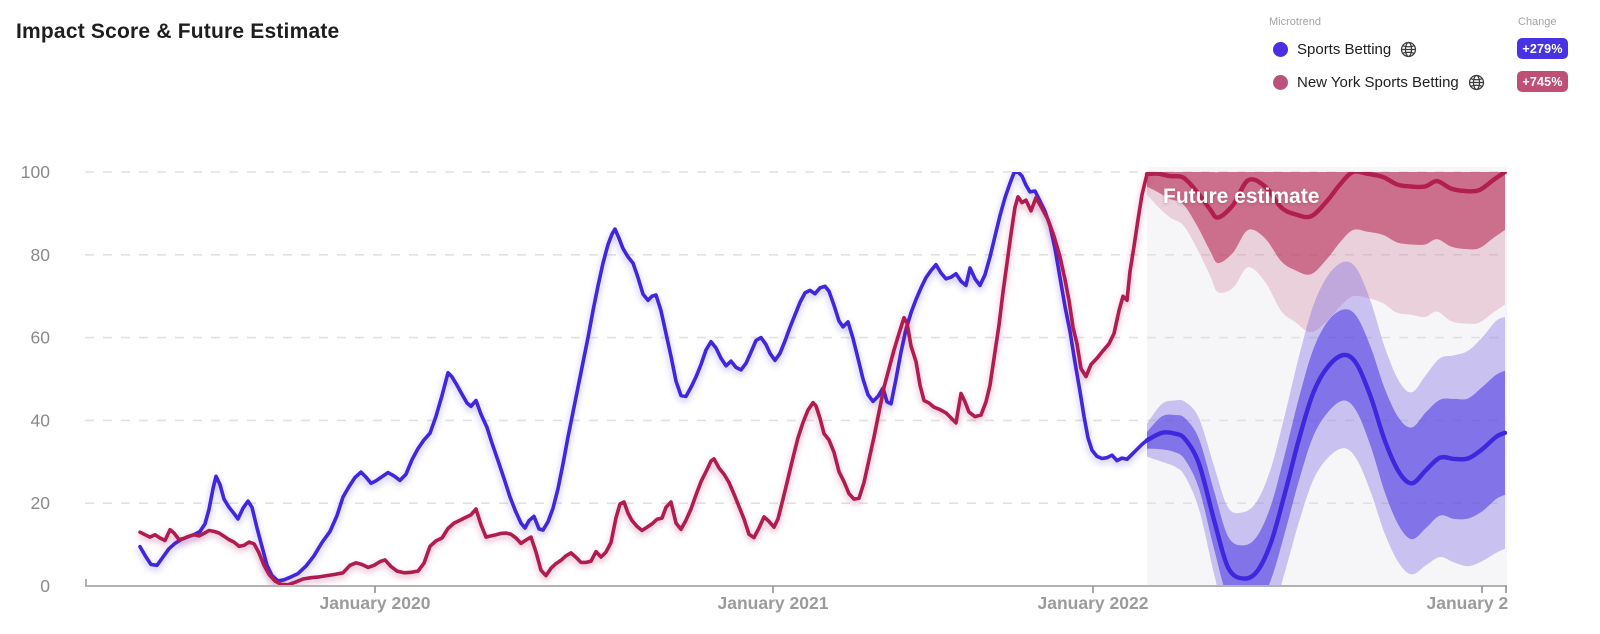 This screenshot has width=1600, height=634. What do you see at coordinates (1241, 196) in the screenshot?
I see `future-estimate-label: Future estimate` at bounding box center [1241, 196].